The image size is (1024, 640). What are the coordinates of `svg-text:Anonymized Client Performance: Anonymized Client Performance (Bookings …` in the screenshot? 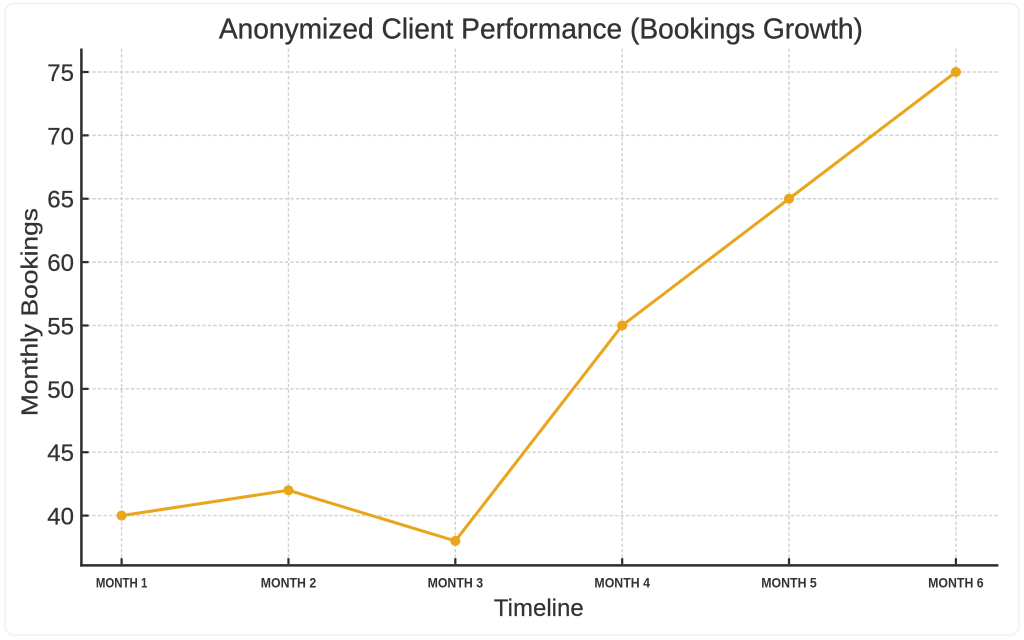 It's located at (541, 30).